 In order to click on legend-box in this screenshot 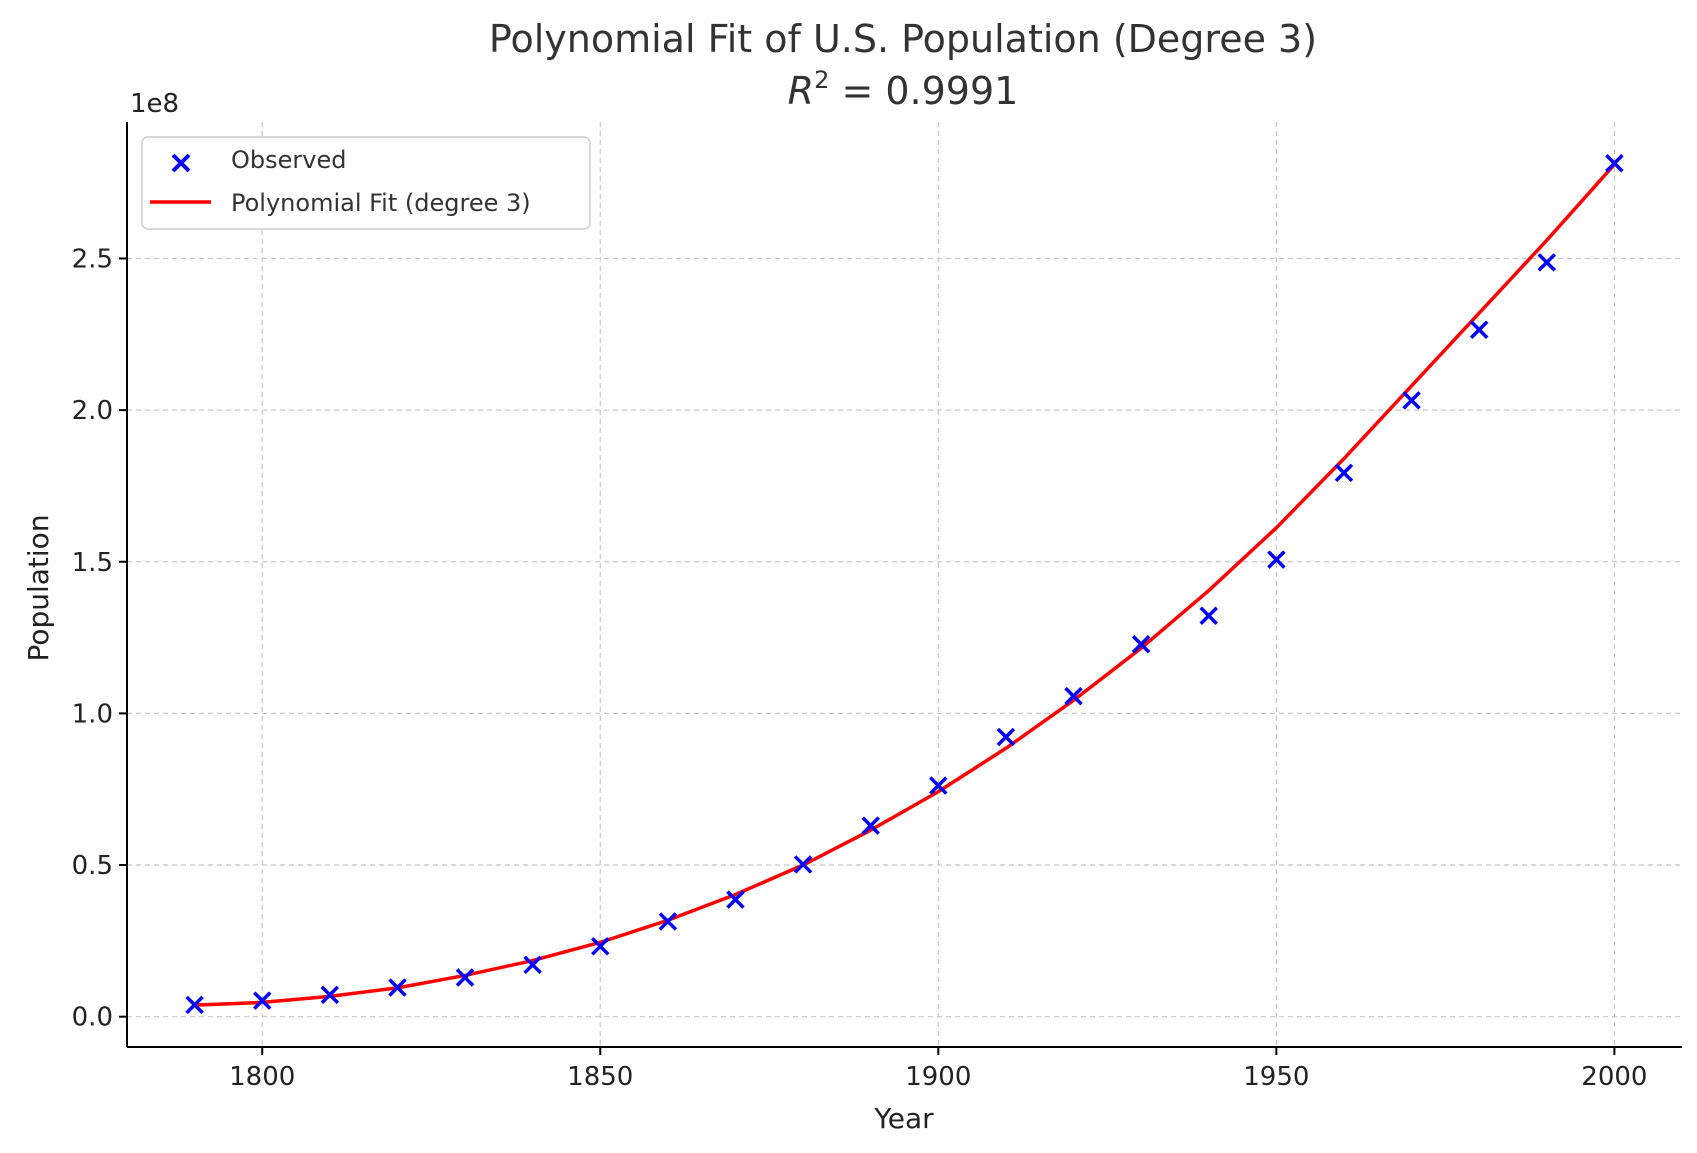, I will do `click(366, 183)`.